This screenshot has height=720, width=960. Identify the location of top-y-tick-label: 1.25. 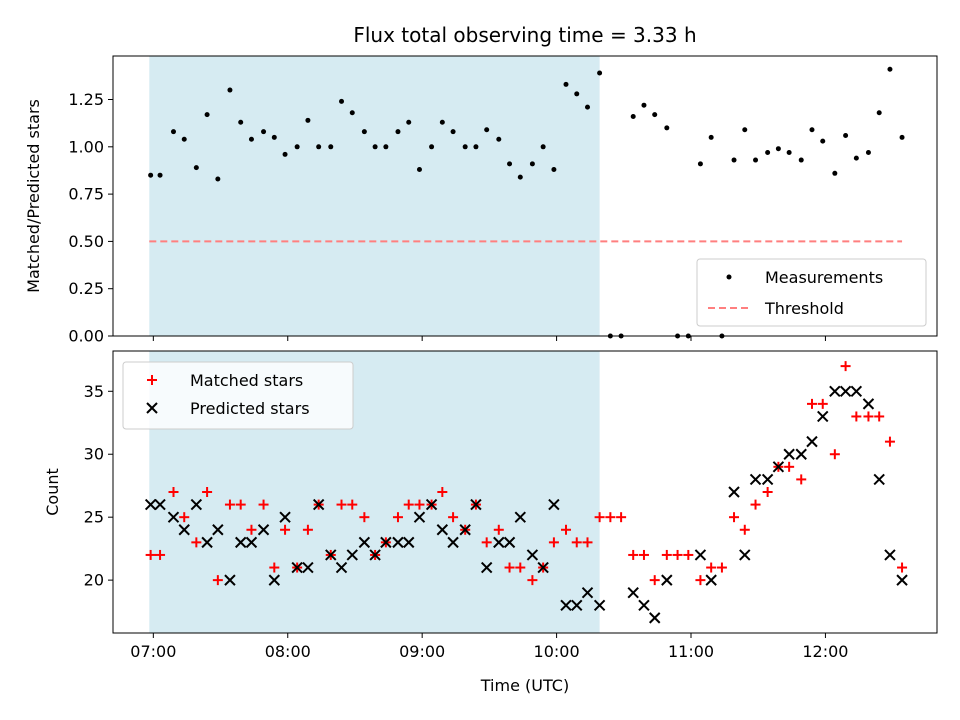
(86, 99).